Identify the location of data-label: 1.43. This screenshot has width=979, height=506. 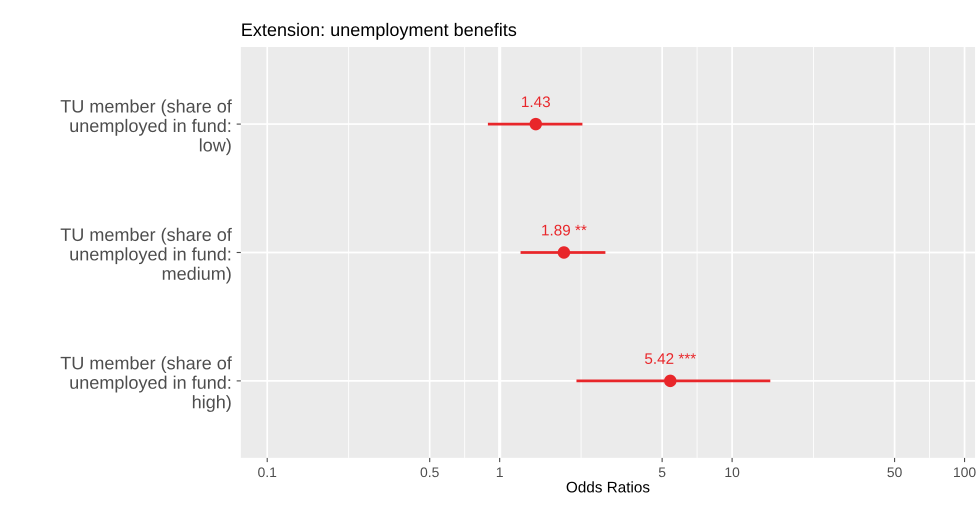
(536, 102).